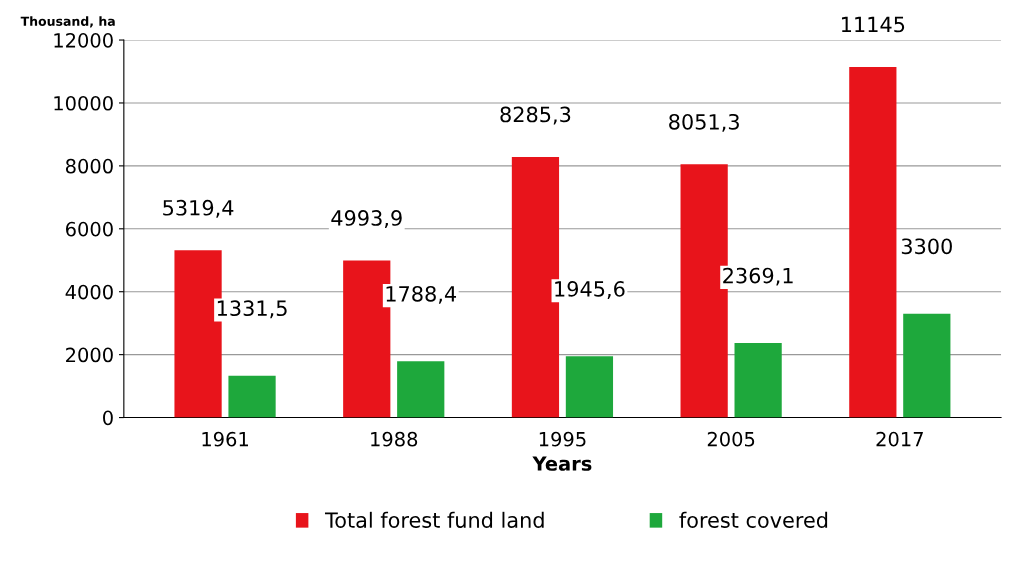 The width and height of the screenshot is (1032, 572). Describe the element at coordinates (873, 24) in the screenshot. I see `data-label: 11145` at that location.